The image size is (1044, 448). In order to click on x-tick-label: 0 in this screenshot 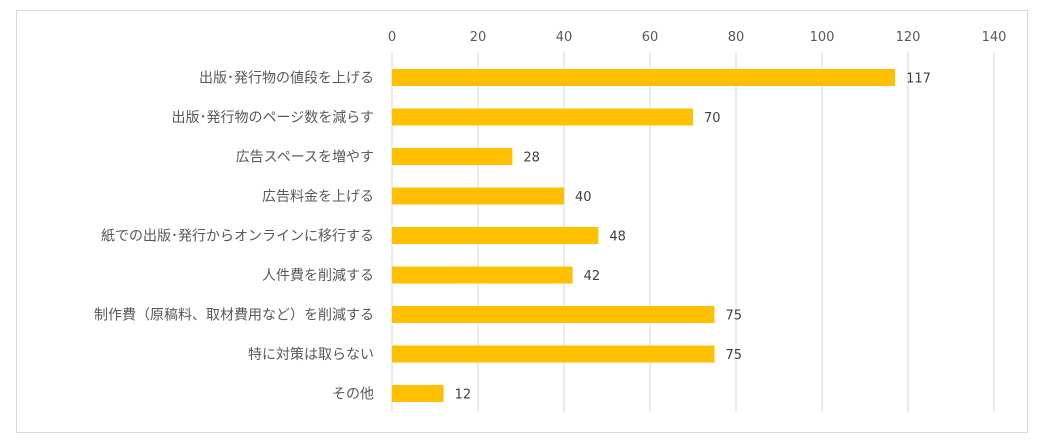, I will do `click(392, 37)`.